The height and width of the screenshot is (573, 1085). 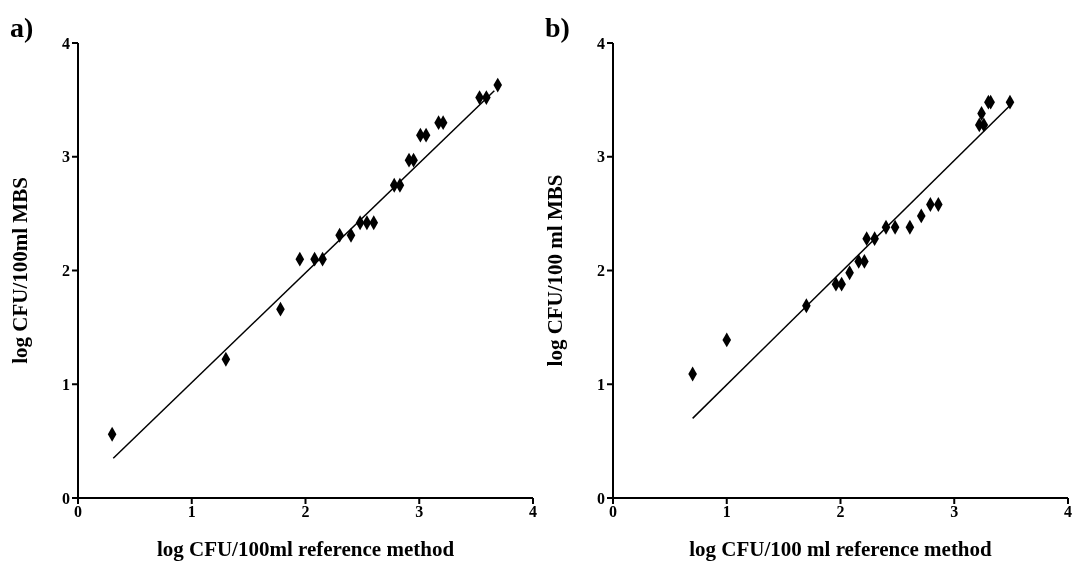 What do you see at coordinates (555, 270) in the screenshot?
I see `y-axis-title: log CFU/100 ml MBS` at bounding box center [555, 270].